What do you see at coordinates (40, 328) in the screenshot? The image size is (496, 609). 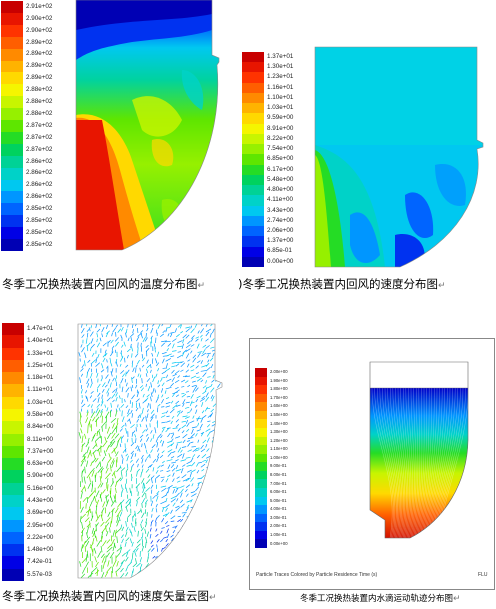 I see `colorbar-label: 1.47e+01` at bounding box center [40, 328].